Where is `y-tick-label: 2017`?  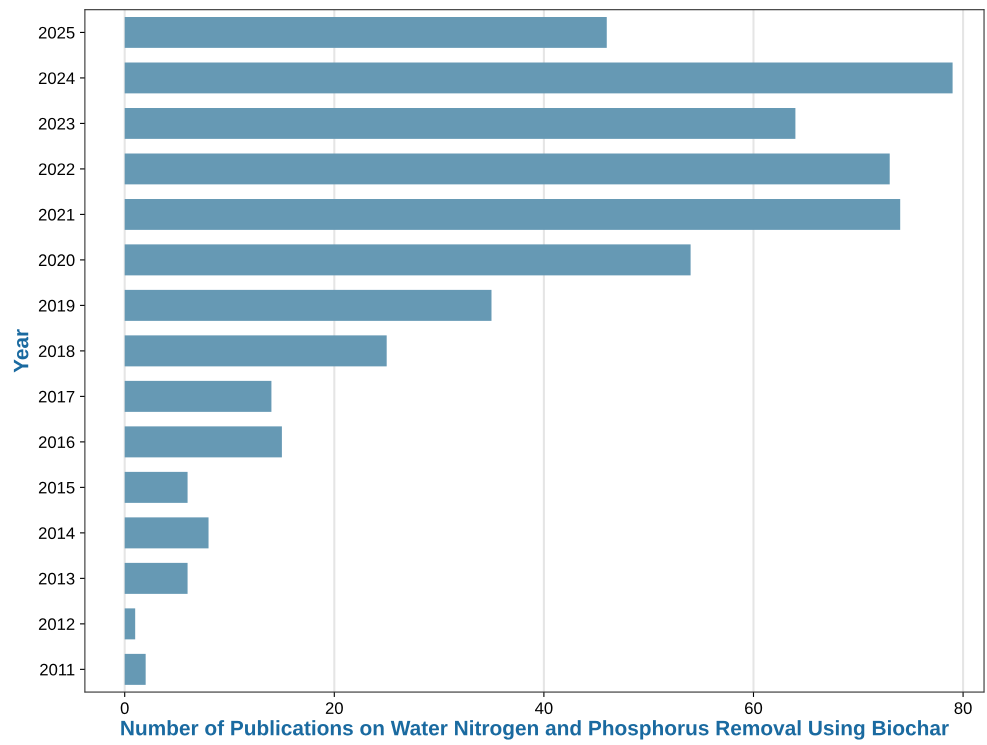 y-tick-label: 2017 is located at coordinates (56, 396).